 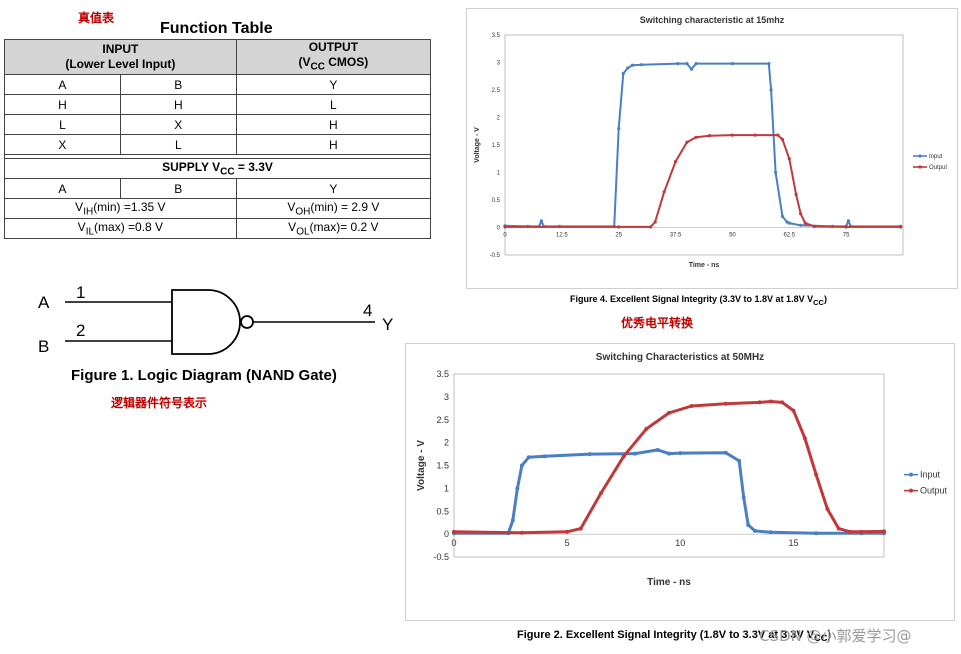 What do you see at coordinates (618, 236) in the screenshot?
I see `x-tick-label: 25` at bounding box center [618, 236].